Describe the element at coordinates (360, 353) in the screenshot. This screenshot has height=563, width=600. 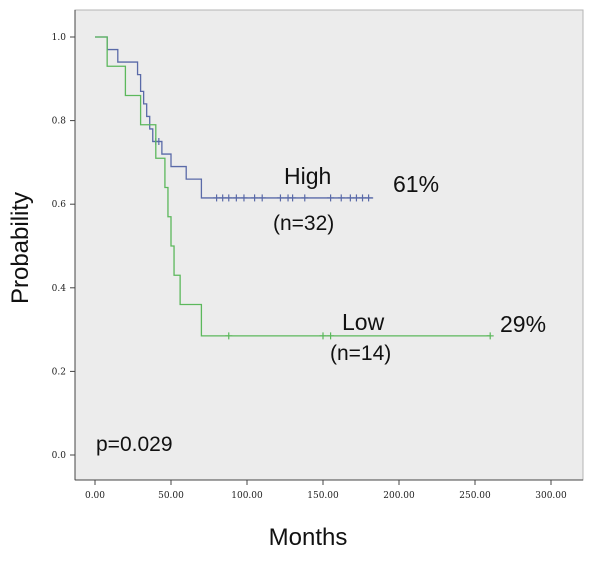
I see `low-series-n: (n=14)` at that location.